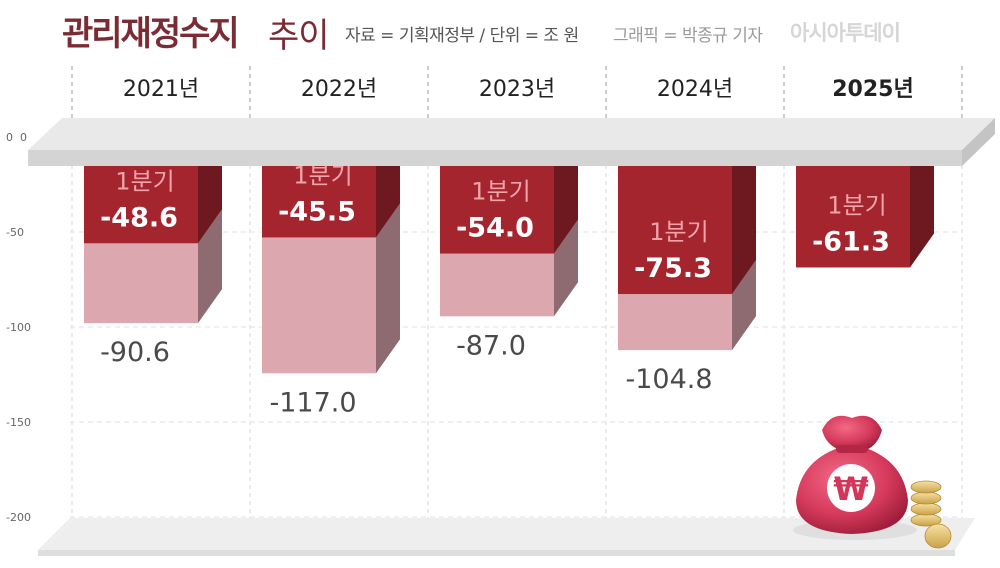 The image size is (1000, 568). Describe the element at coordinates (135, 352) in the screenshot. I see `annual-value-label: -90.6` at that location.